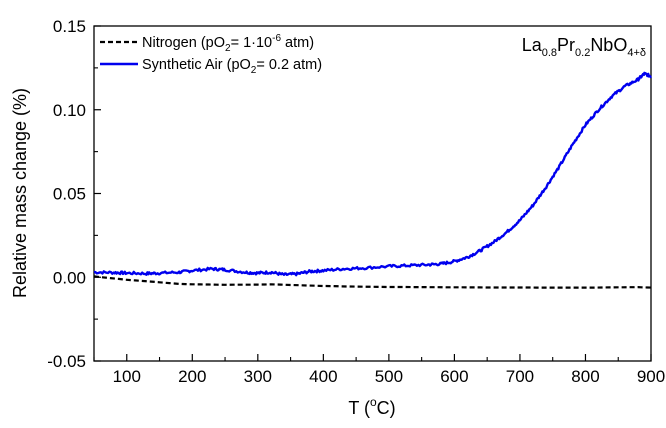  What do you see at coordinates (69, 277) in the screenshot?
I see `y-tick-label-1: 0.00` at bounding box center [69, 277].